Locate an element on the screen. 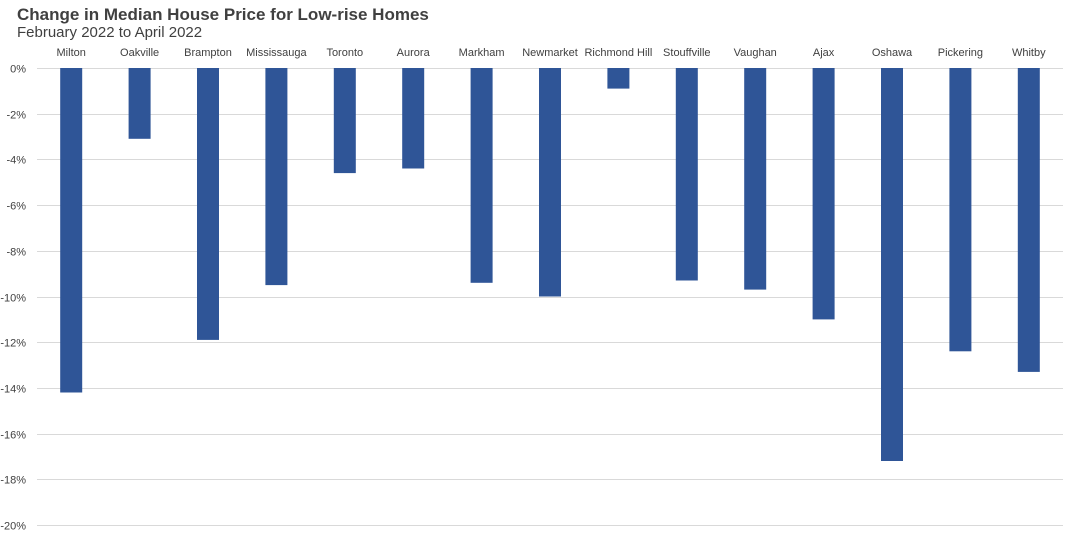 The width and height of the screenshot is (1072, 535). y-tick-label: -10% is located at coordinates (13, 299).